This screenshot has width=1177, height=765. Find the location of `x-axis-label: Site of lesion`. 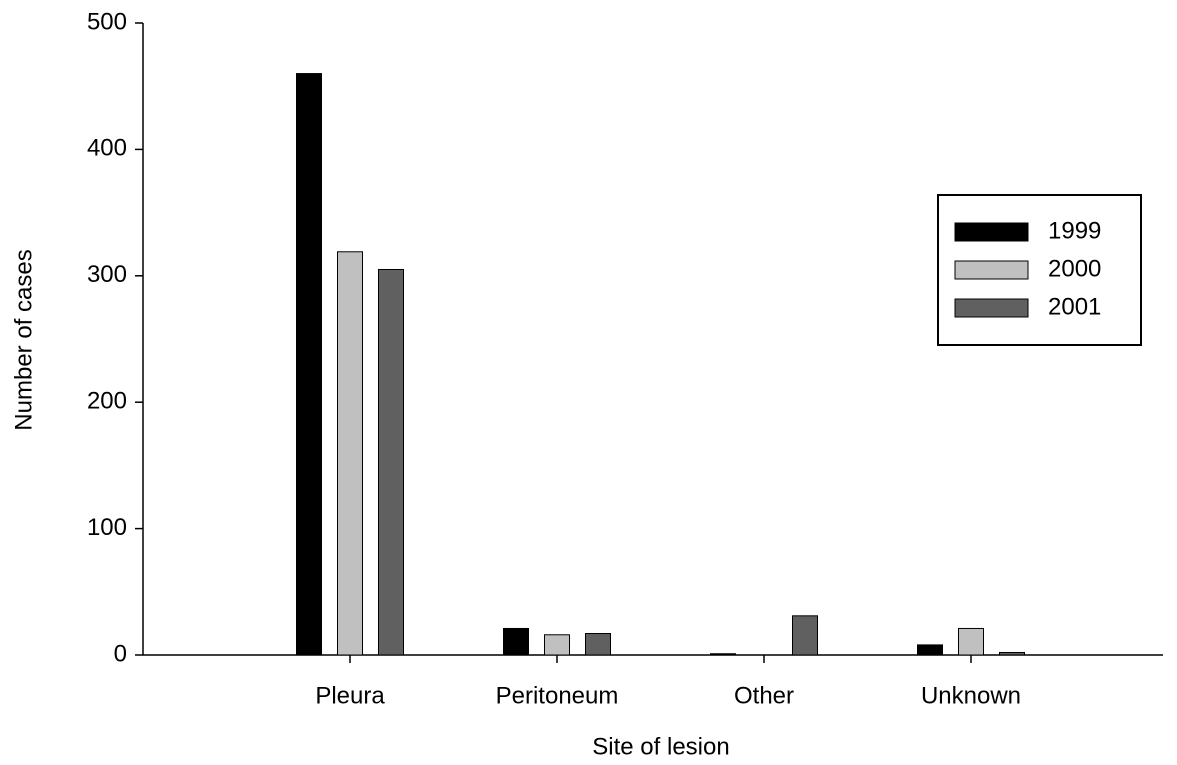

x-axis-label: Site of lesion is located at coordinates (660, 746).